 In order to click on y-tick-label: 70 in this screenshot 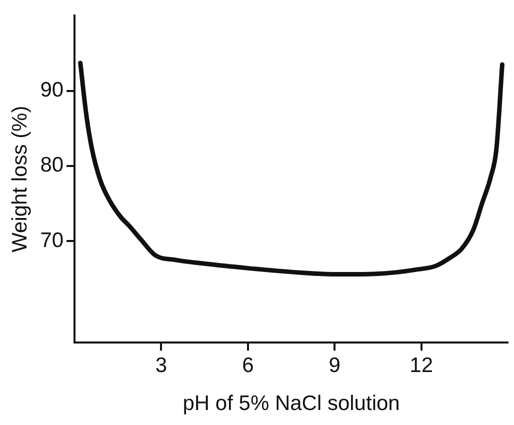, I will do `click(52, 240)`.